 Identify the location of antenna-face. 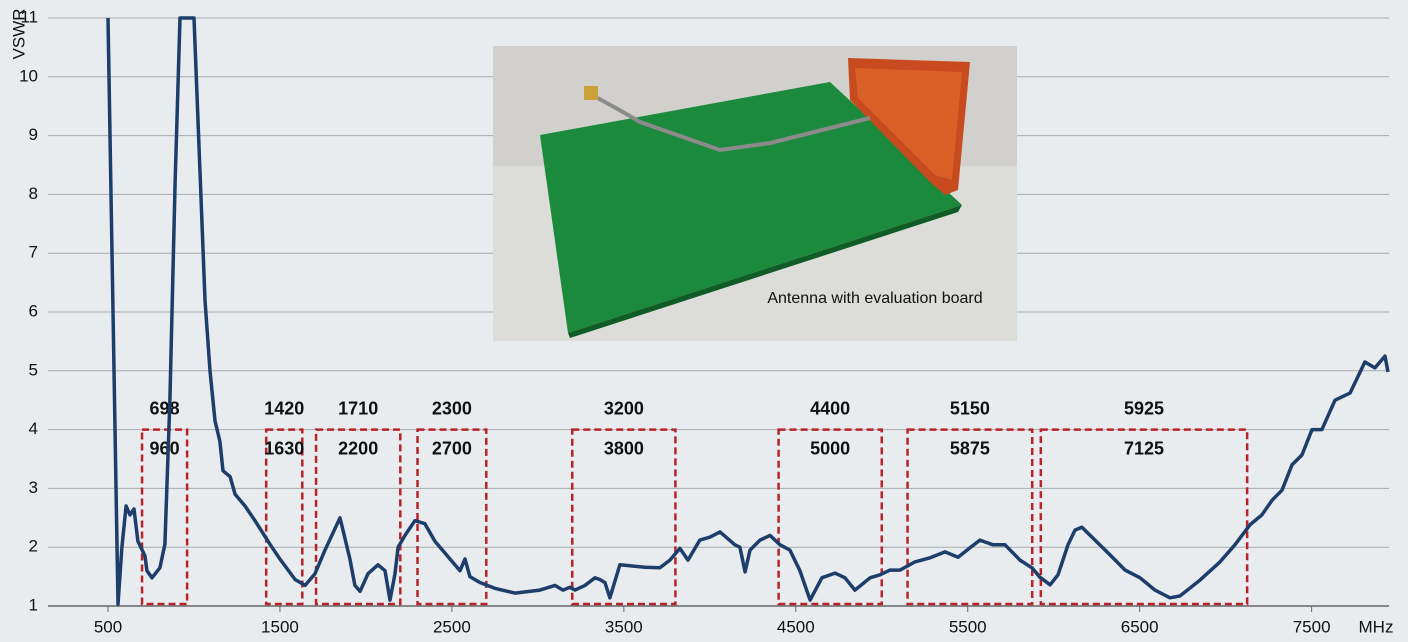
(908, 124).